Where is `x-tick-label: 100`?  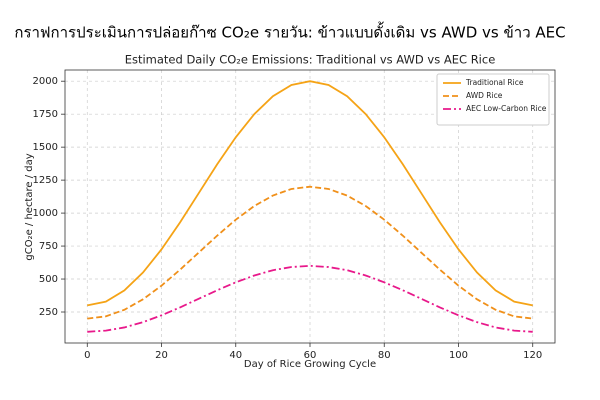 x-tick-label: 100 is located at coordinates (458, 355).